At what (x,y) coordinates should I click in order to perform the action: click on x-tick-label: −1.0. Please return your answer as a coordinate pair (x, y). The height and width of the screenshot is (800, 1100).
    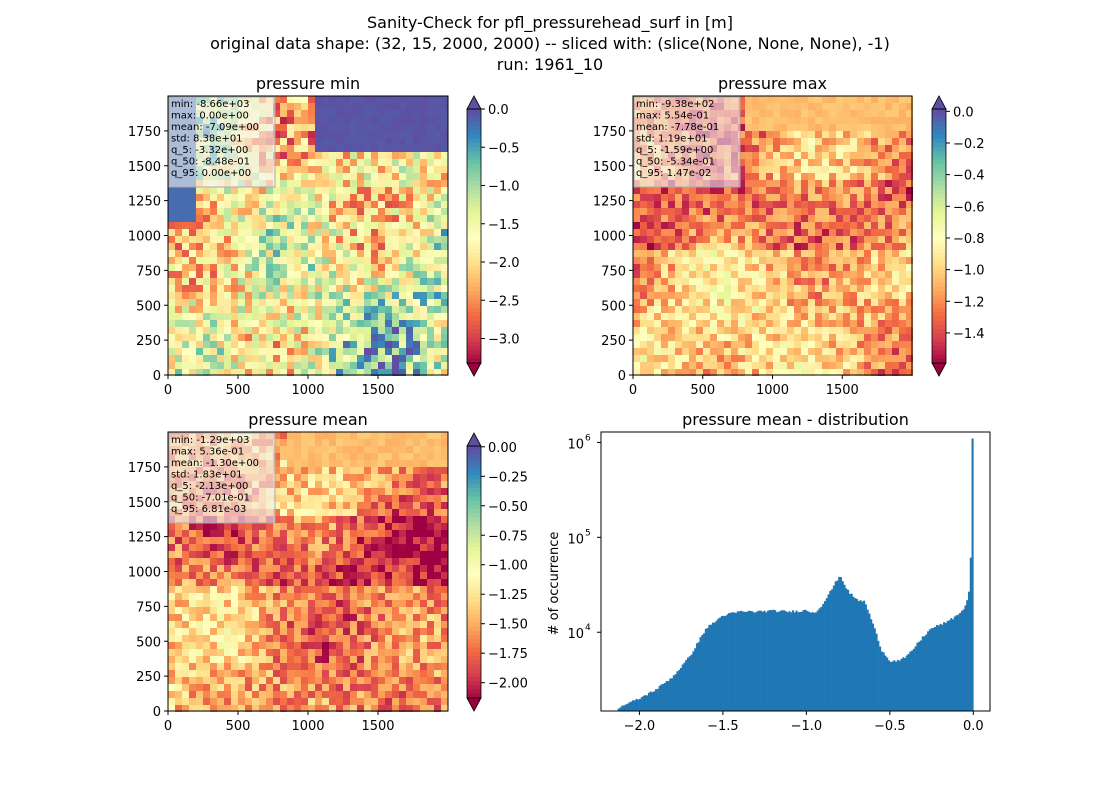
    Looking at the image, I should click on (807, 726).